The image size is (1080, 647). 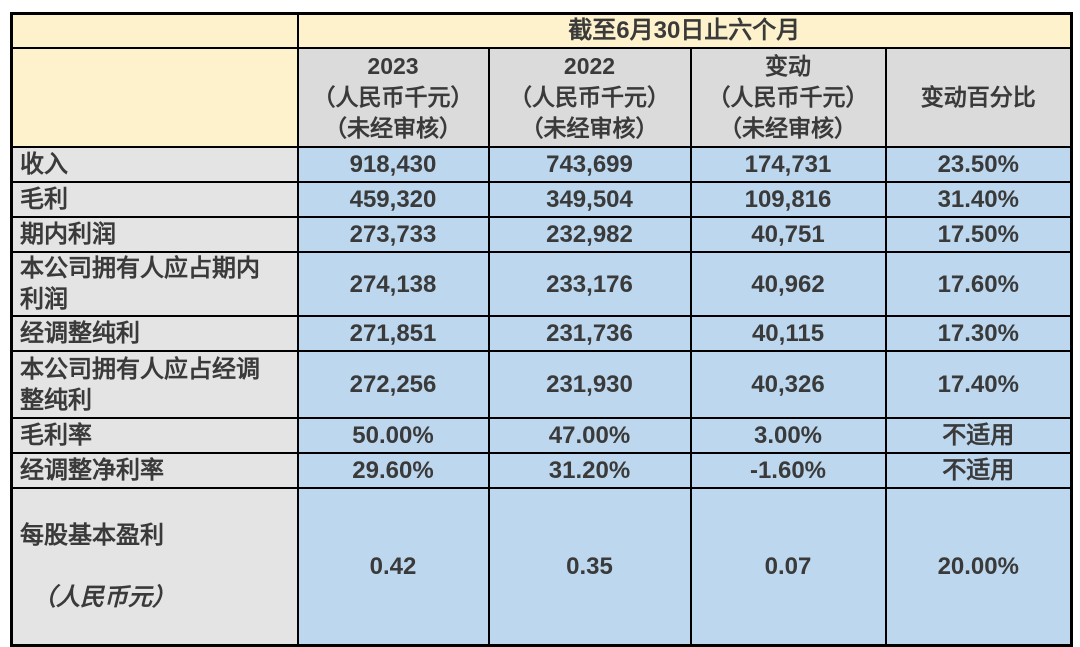 What do you see at coordinates (154, 234) in the screenshot?
I see `row-label: 期内利润` at bounding box center [154, 234].